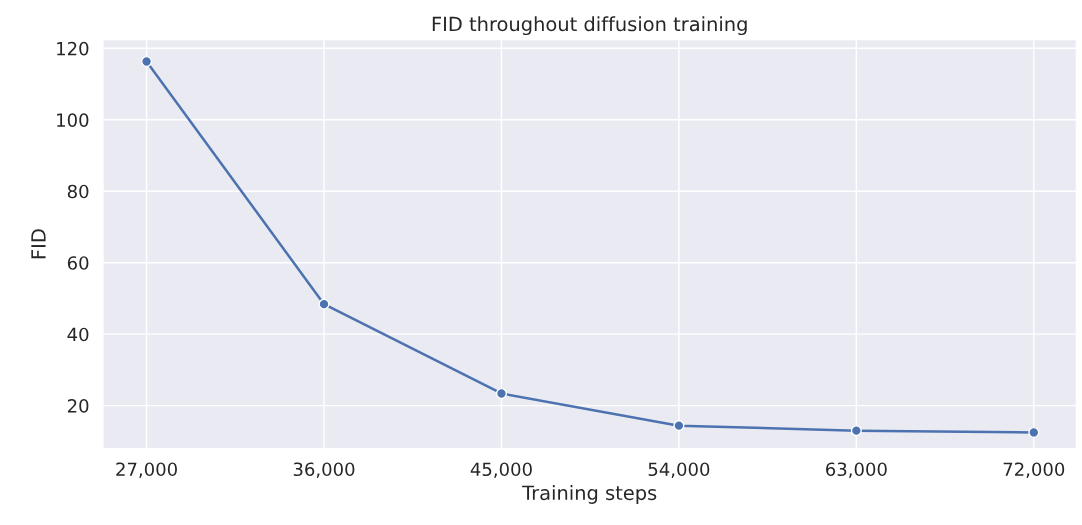  I want to click on x-tick-label: 63,000, so click(856, 470).